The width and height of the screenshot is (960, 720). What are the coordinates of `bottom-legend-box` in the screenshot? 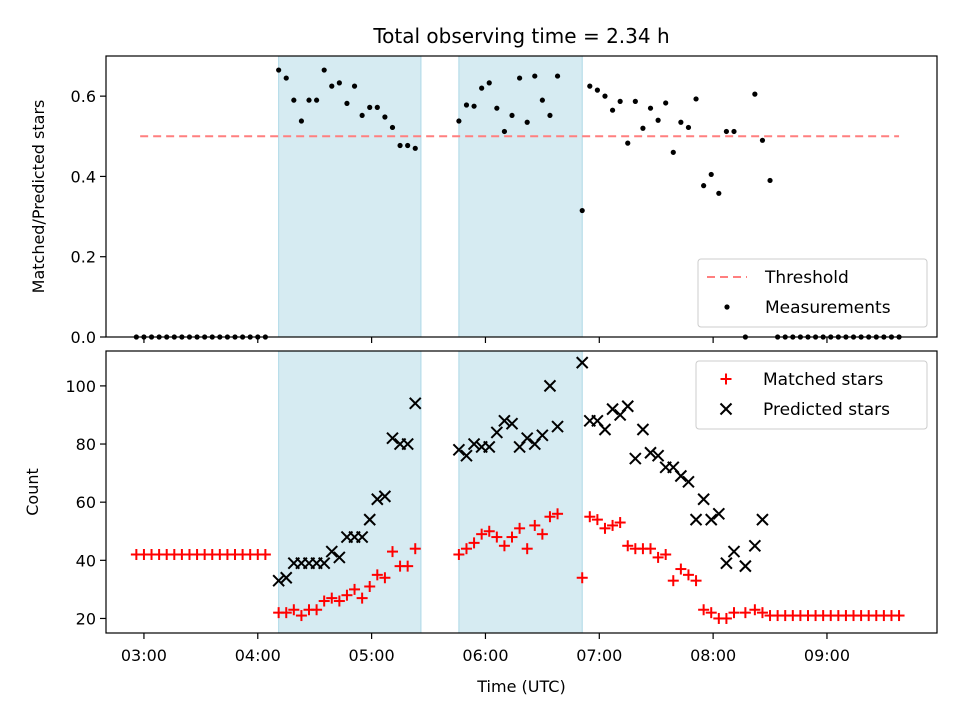 It's located at (811, 395).